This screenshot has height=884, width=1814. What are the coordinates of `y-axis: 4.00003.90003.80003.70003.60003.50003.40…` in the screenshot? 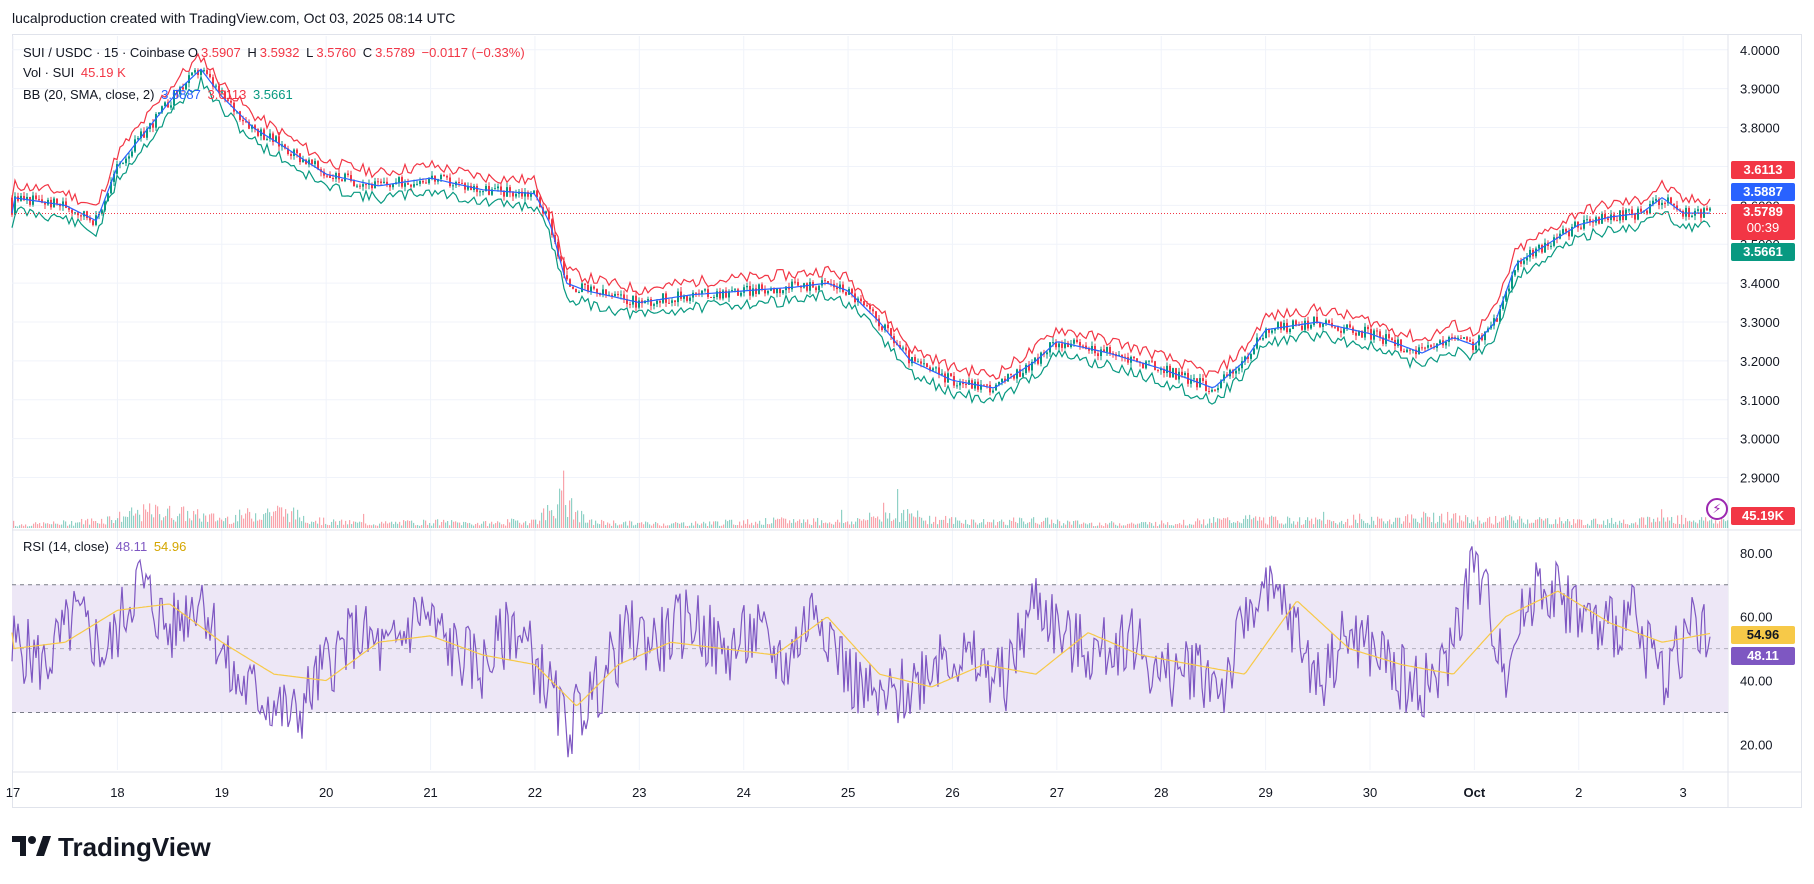 It's located at (1760, 398).